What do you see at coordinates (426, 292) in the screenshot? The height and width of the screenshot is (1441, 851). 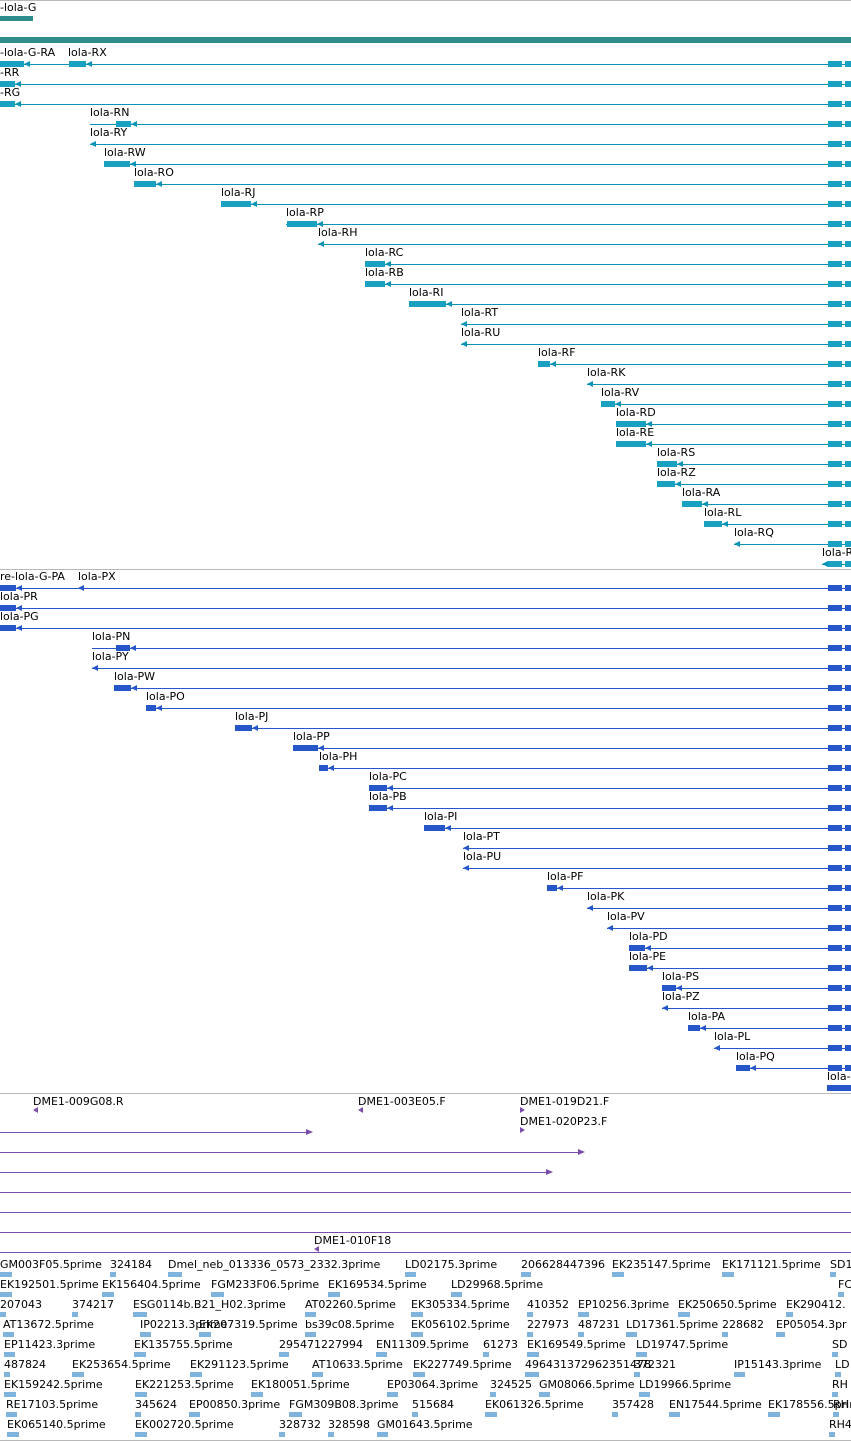 I see `transcript-label: lola-RI` at bounding box center [426, 292].